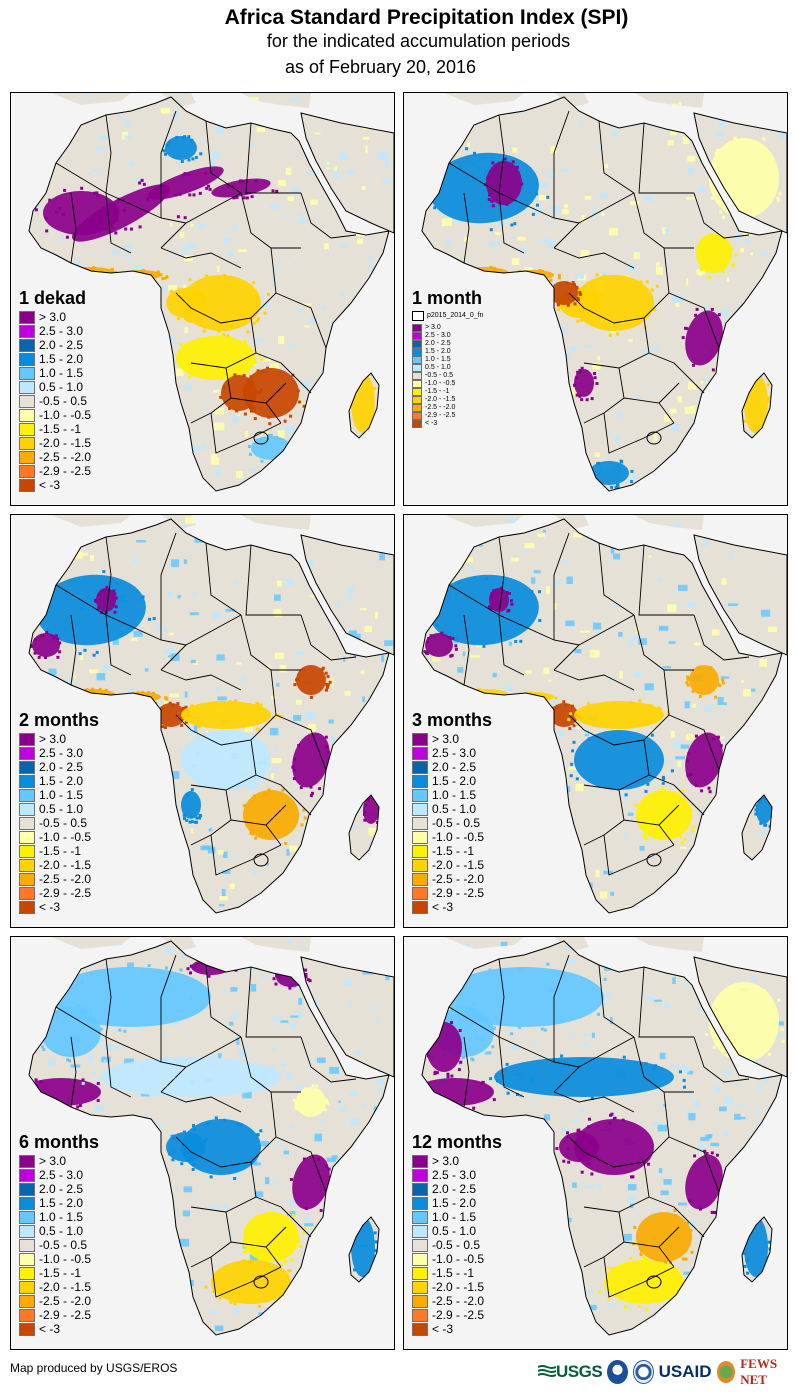 This screenshot has width=797, height=1392. What do you see at coordinates (457, 1161) in the screenshot?
I see `legend-item: > 3.0` at bounding box center [457, 1161].